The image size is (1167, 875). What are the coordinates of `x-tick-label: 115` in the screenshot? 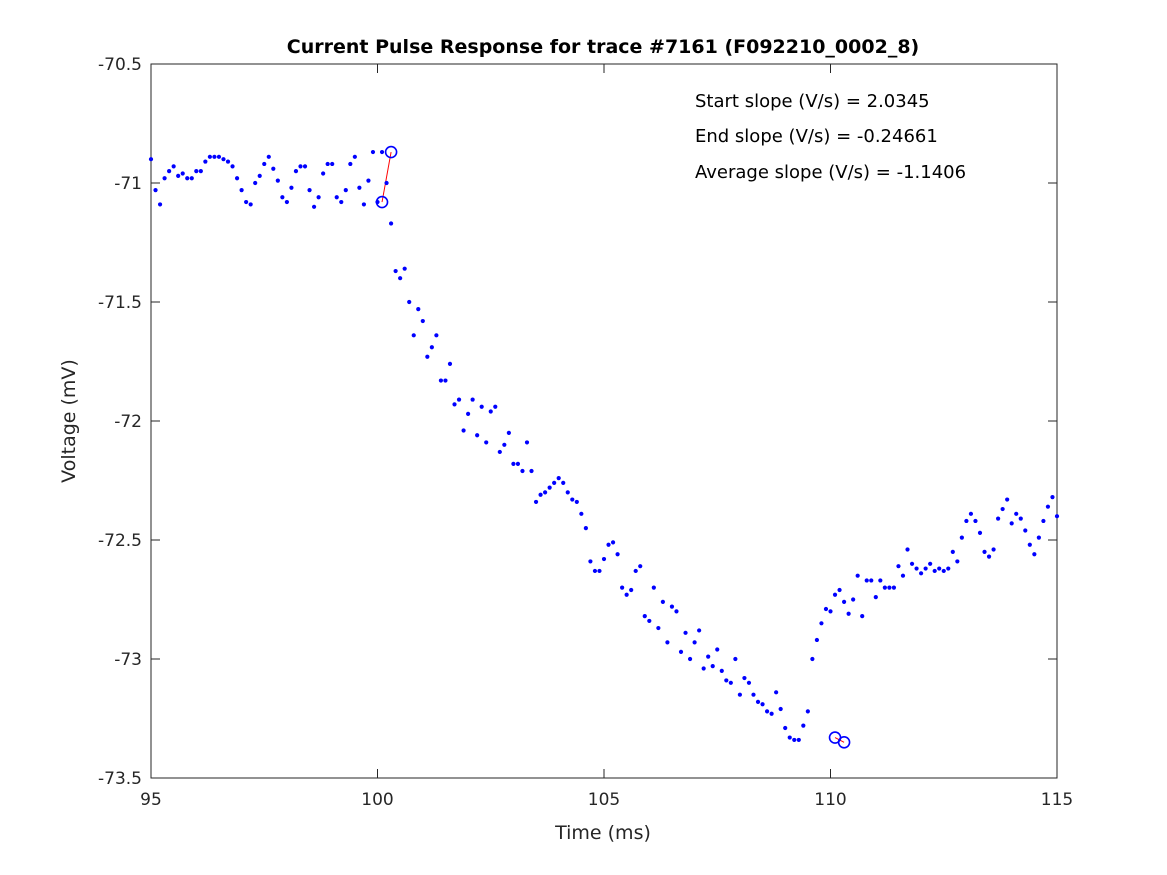 It's located at (1057, 800).